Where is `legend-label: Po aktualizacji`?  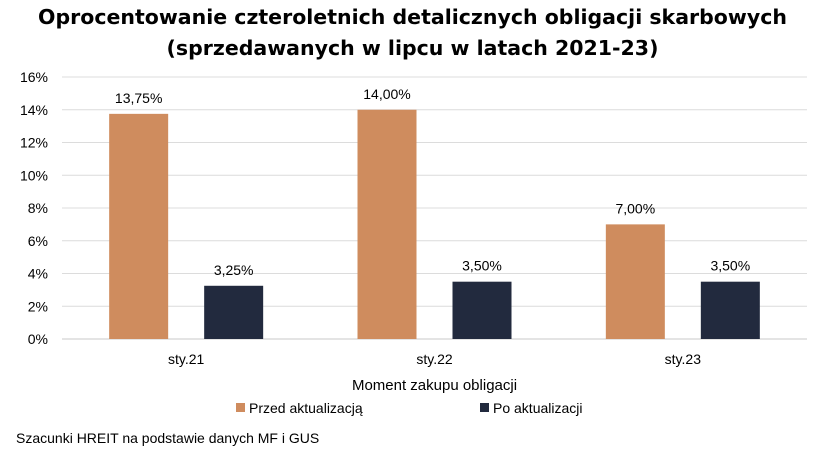 legend-label: Po aktualizacji is located at coordinates (538, 408).